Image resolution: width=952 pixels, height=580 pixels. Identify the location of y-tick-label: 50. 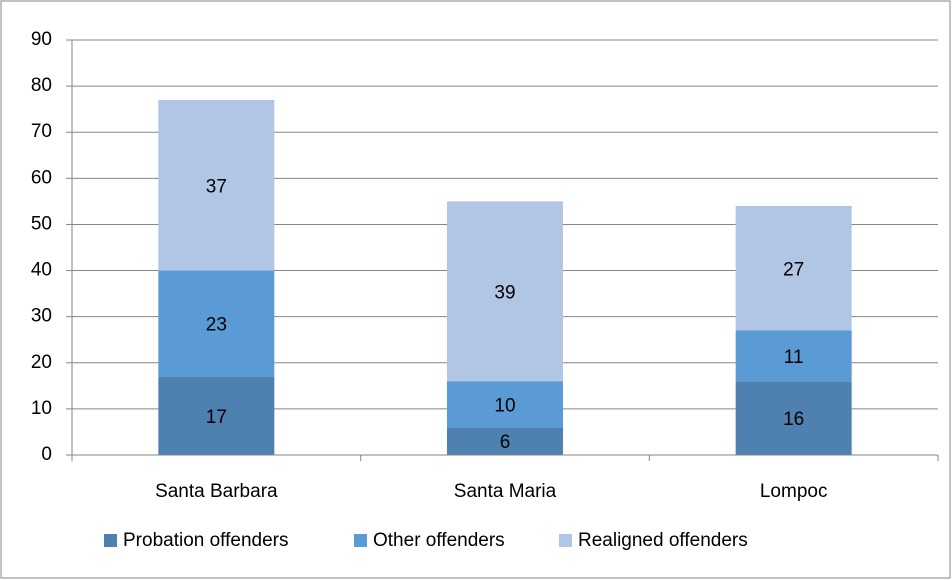
(41, 223).